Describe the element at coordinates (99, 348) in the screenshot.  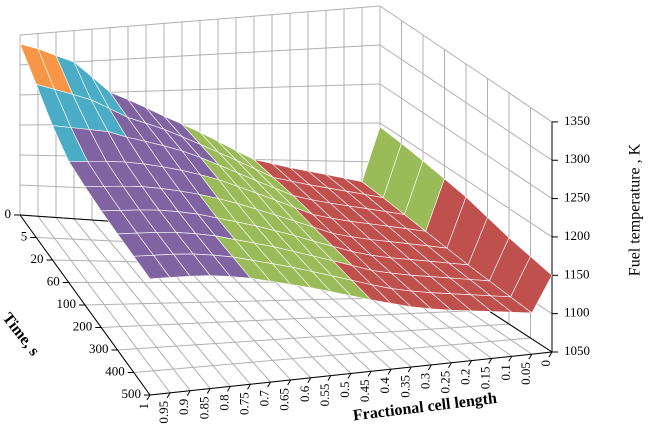
I see `y-tick-label: 300` at that location.